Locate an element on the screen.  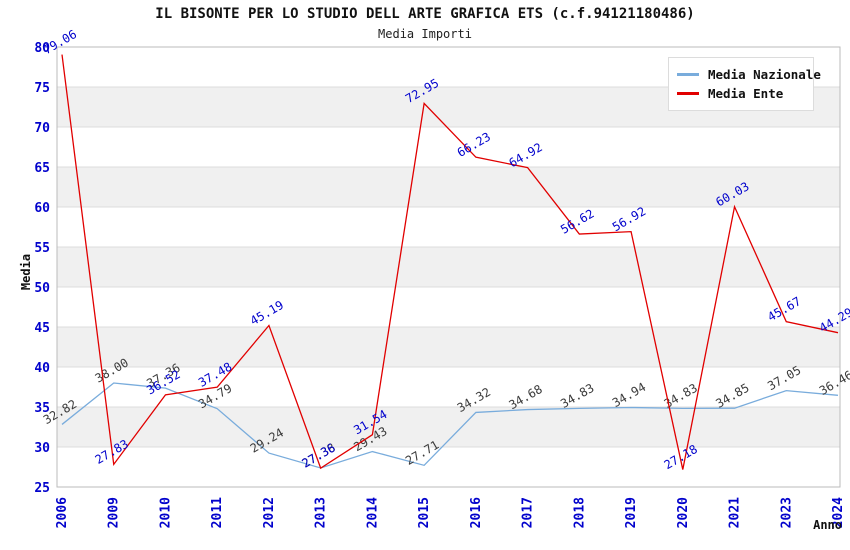
x-tick-label: 2012 is located at coordinates (269, 512).